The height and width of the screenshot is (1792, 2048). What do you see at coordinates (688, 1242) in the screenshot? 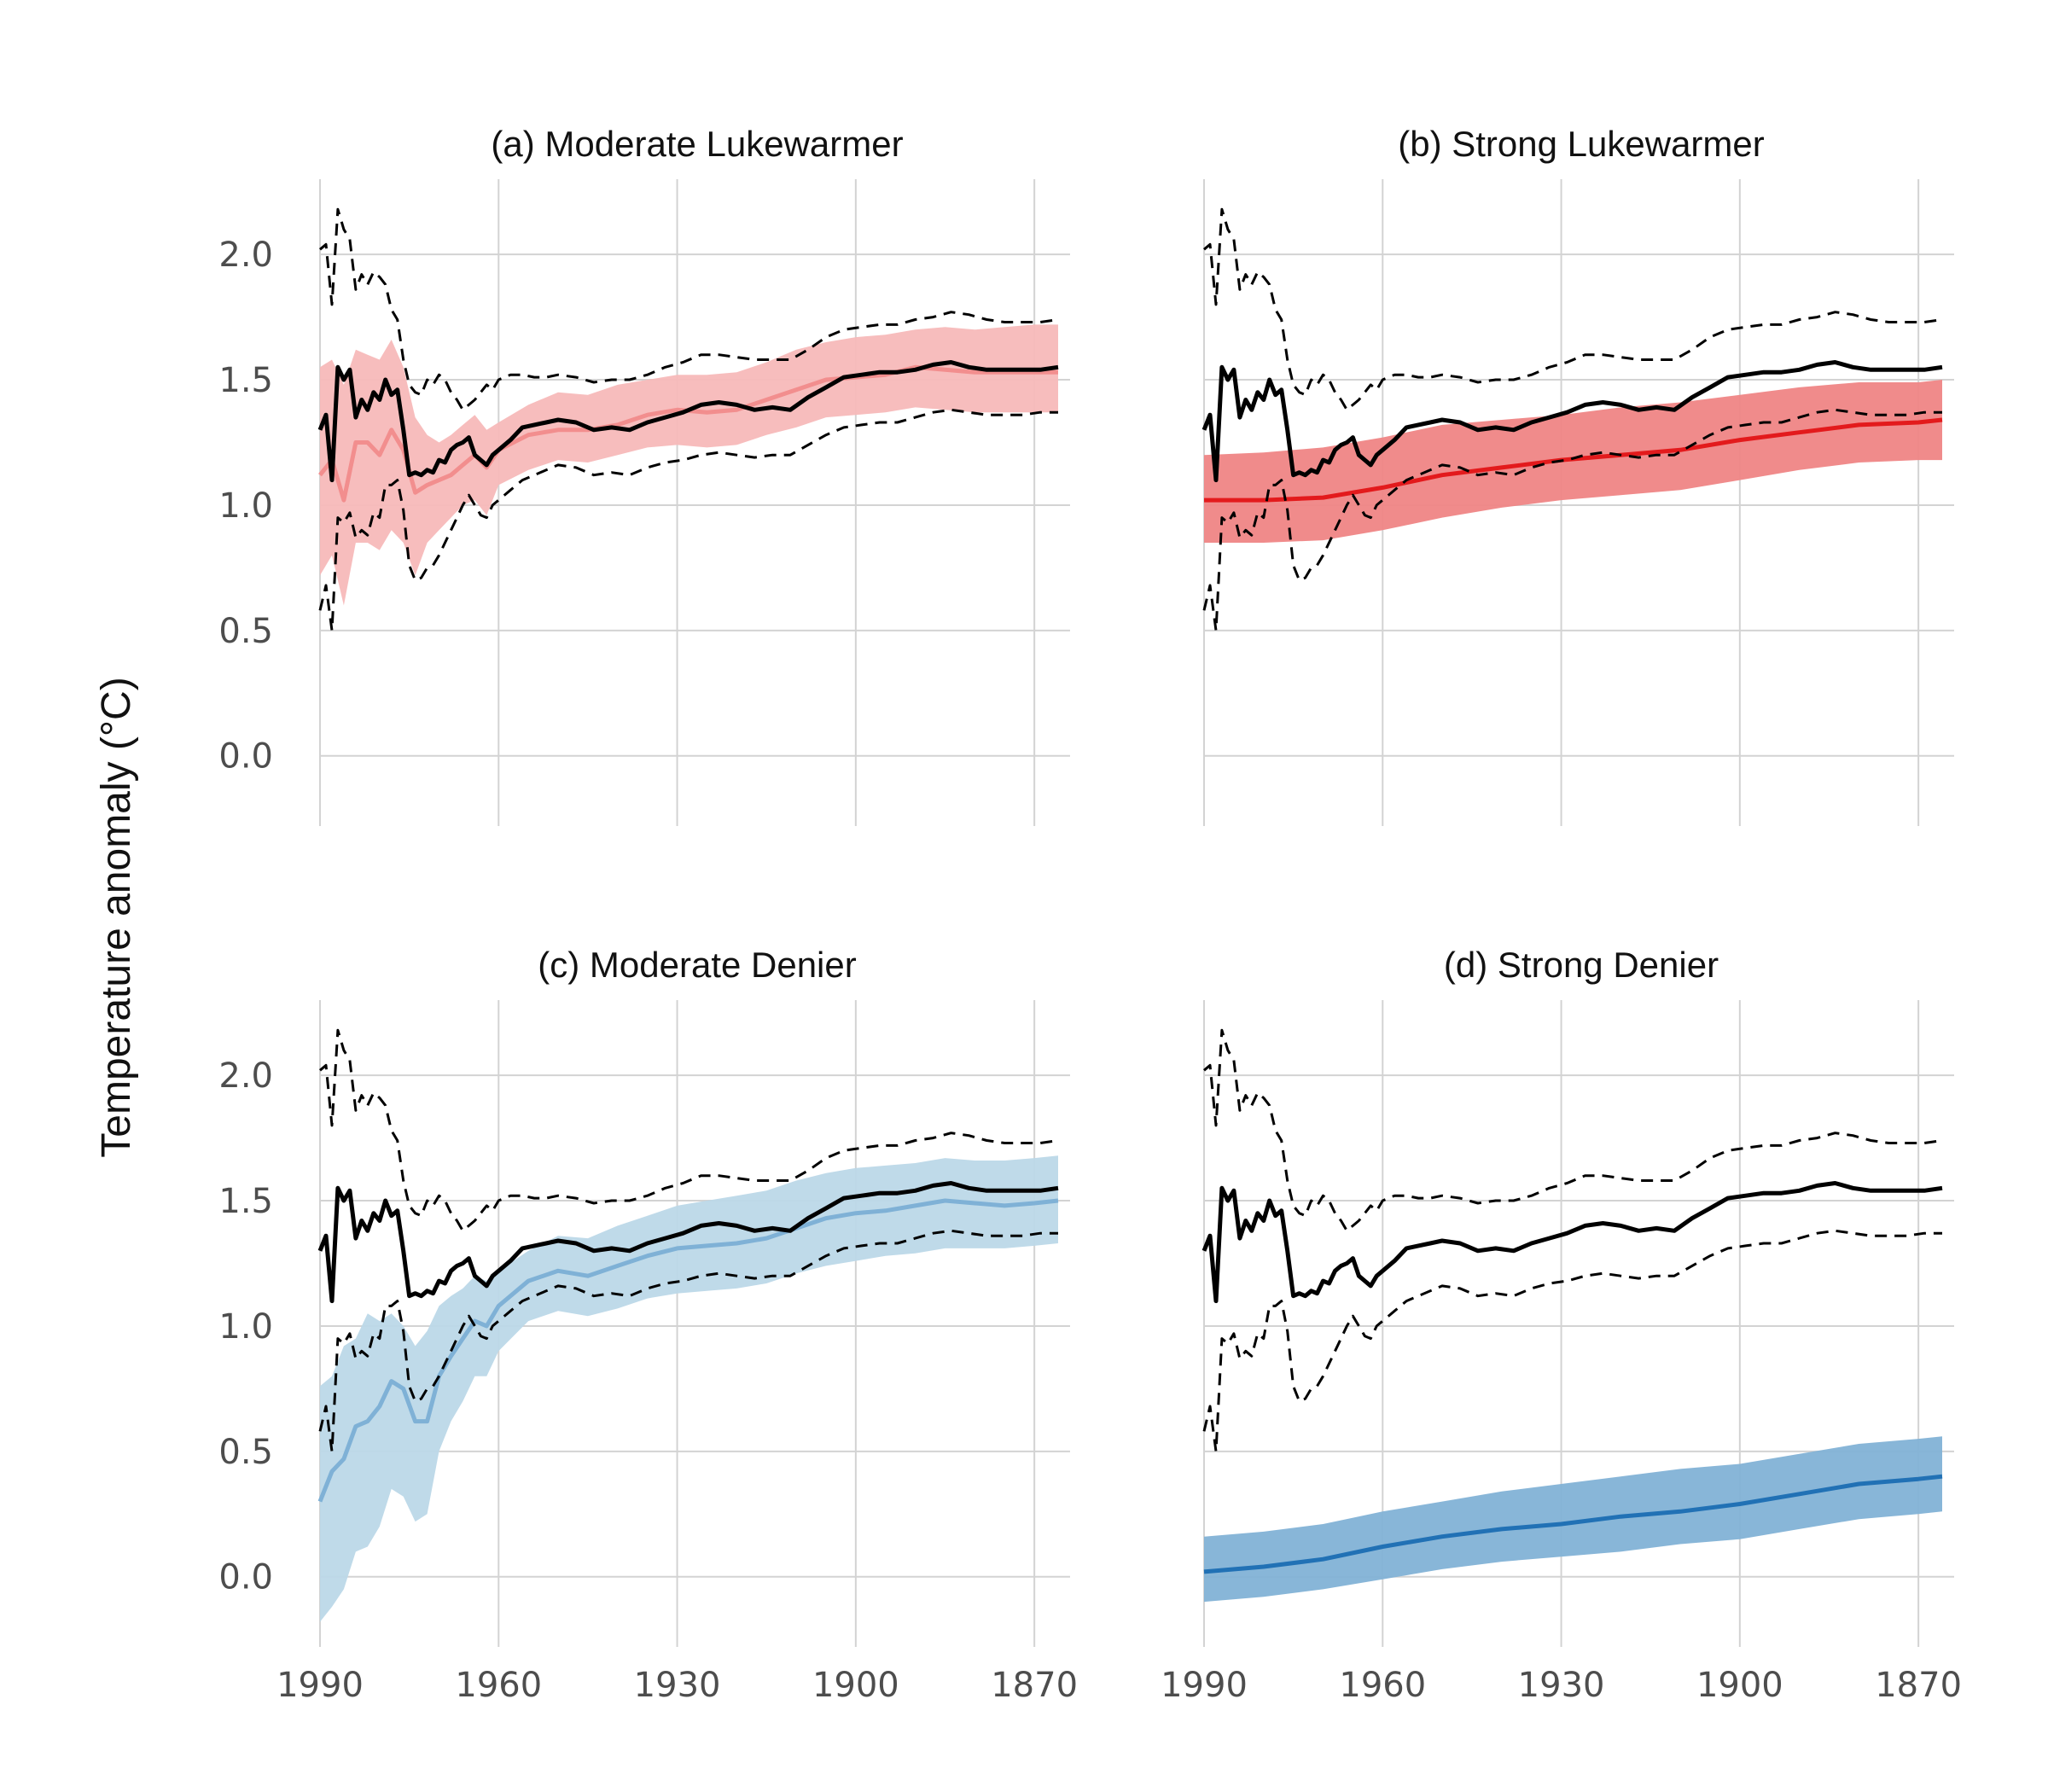
I see `panel-c-observed-mean` at bounding box center [688, 1242].